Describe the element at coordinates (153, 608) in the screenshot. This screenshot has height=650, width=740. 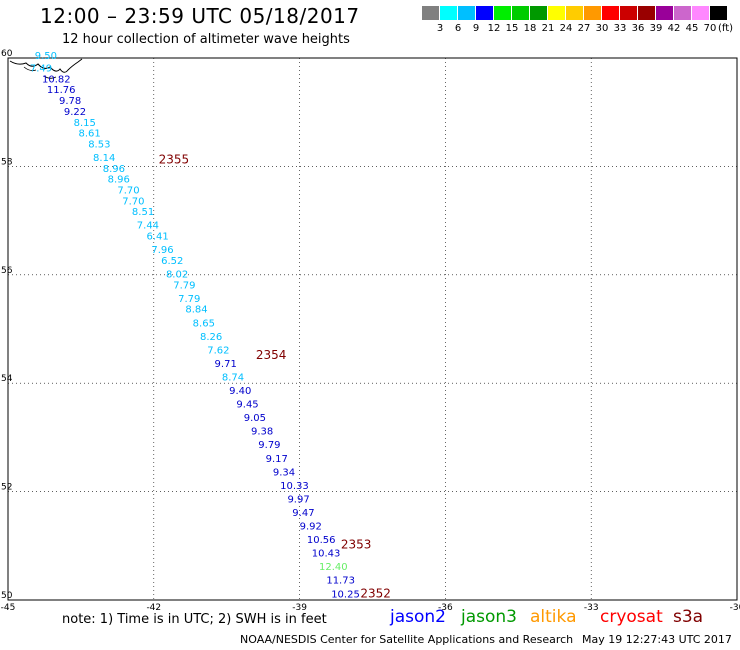
I see `x-tick-label: -42` at that location.